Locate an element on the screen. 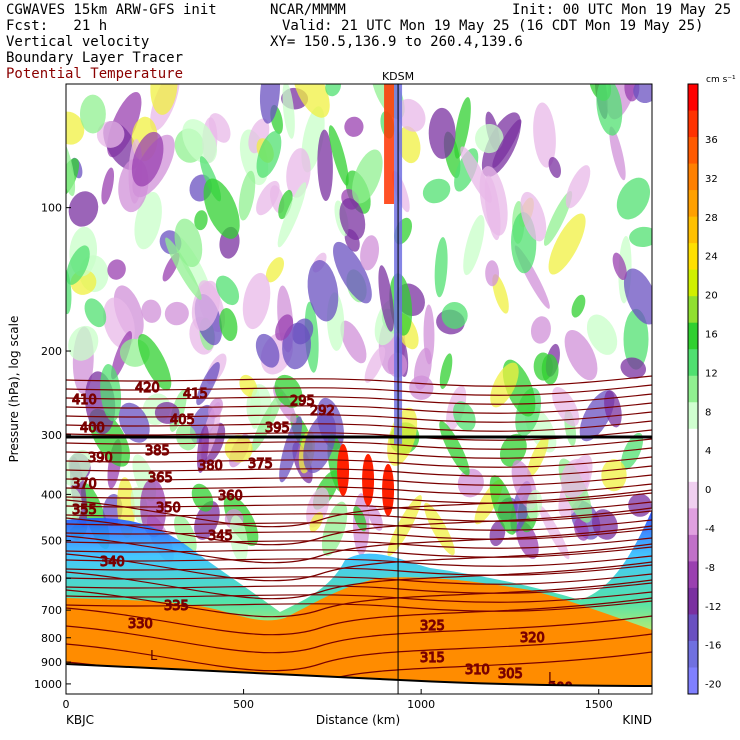 This screenshot has width=740, height=740. x-tick-label: 1500 is located at coordinates (599, 704).